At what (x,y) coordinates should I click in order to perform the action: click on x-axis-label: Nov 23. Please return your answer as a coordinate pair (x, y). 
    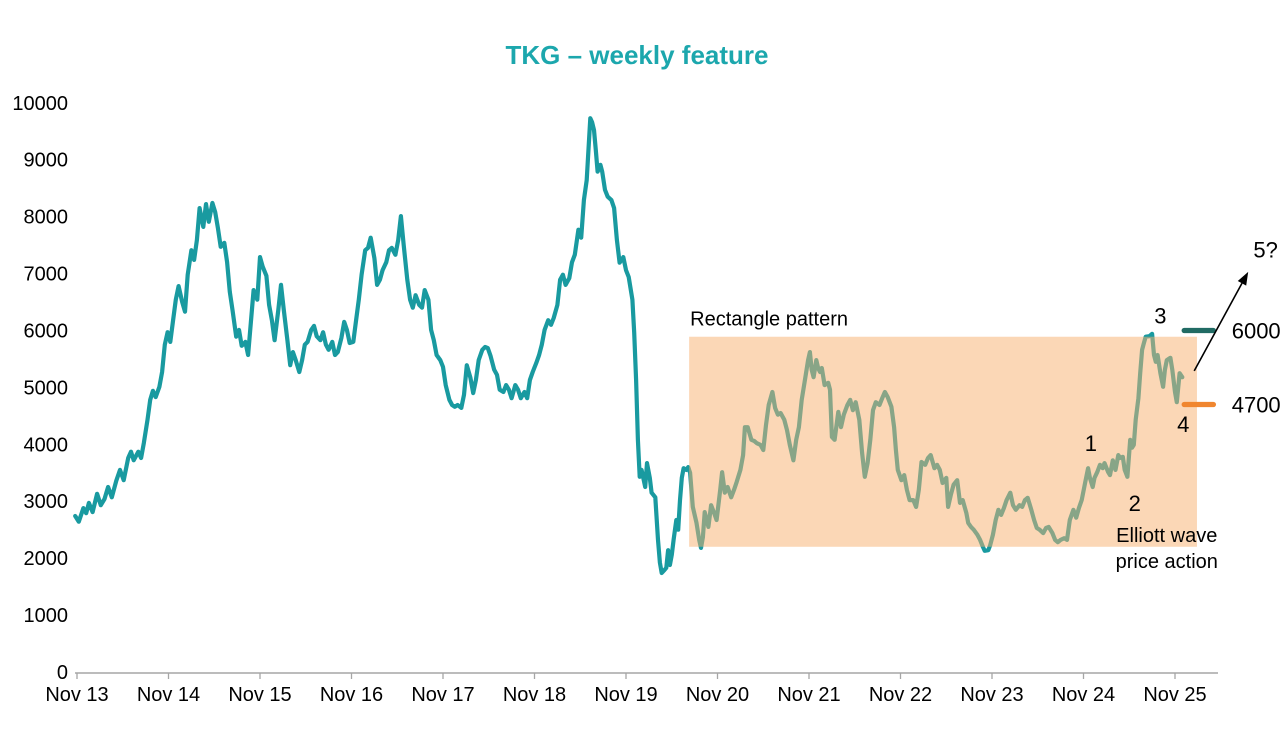
    Looking at the image, I should click on (991, 695).